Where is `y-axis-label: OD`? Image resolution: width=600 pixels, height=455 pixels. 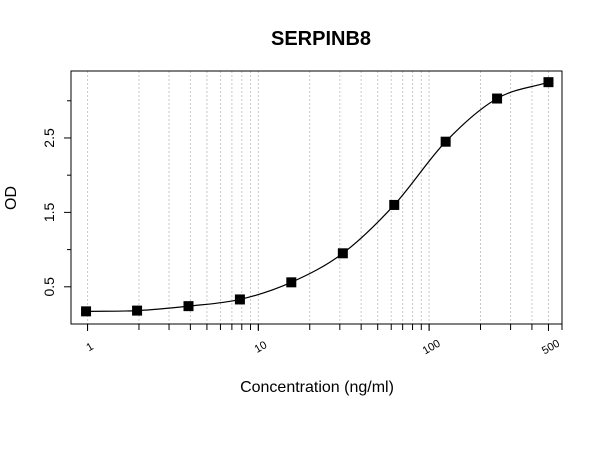
y-axis-label: OD is located at coordinates (11, 198).